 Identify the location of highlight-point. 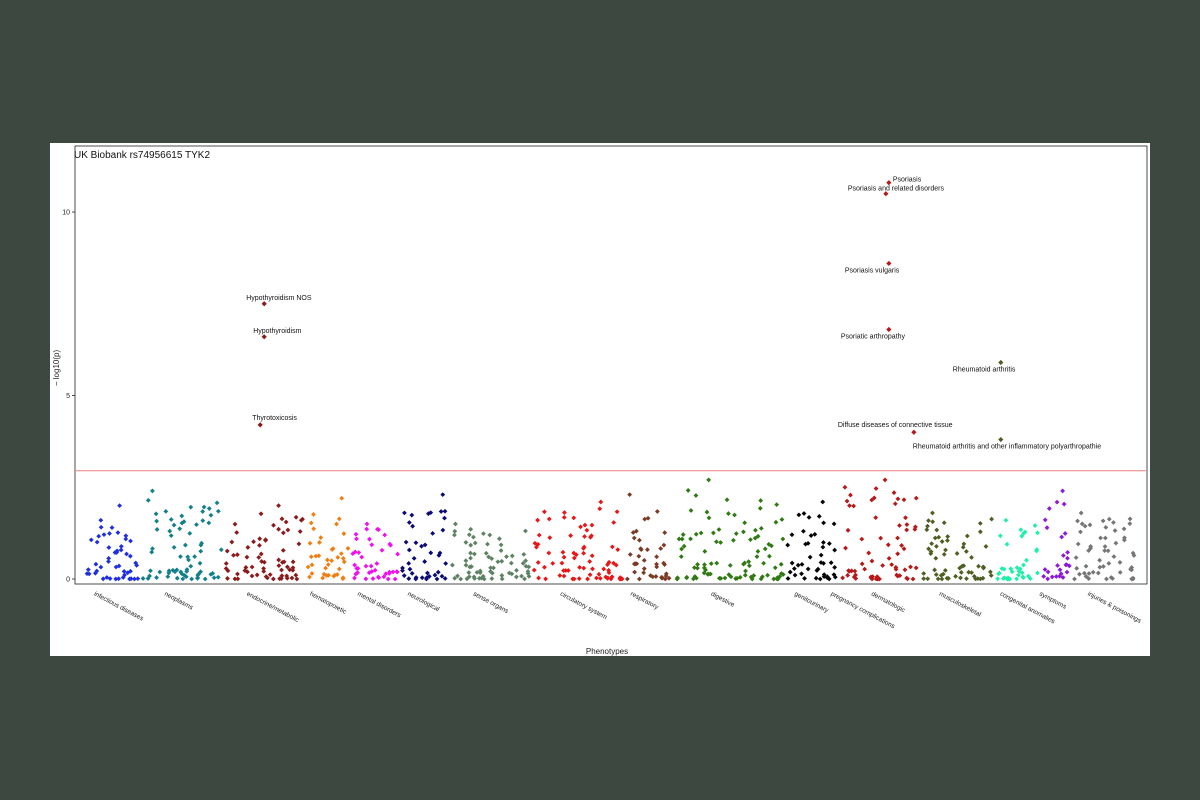
(889, 329).